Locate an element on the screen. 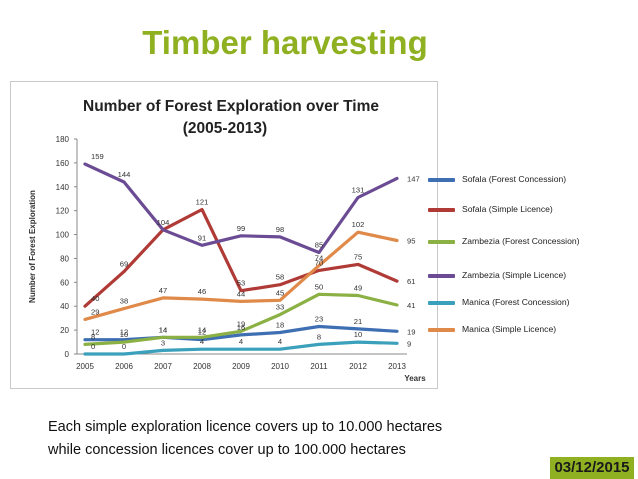 The image size is (638, 479). legend-label: Manica (Forest Concession) is located at coordinates (516, 302).